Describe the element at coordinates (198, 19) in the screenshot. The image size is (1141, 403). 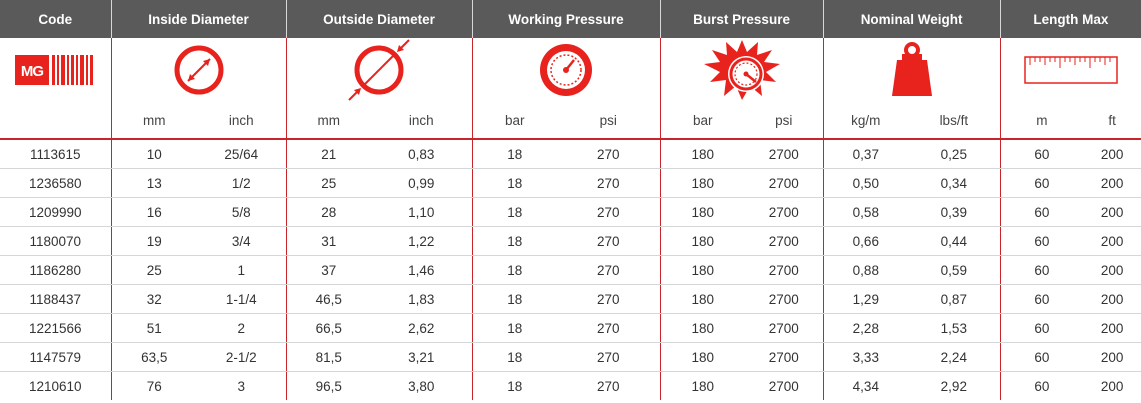
I see `header-inside-diameter: Inside Diameter` at that location.